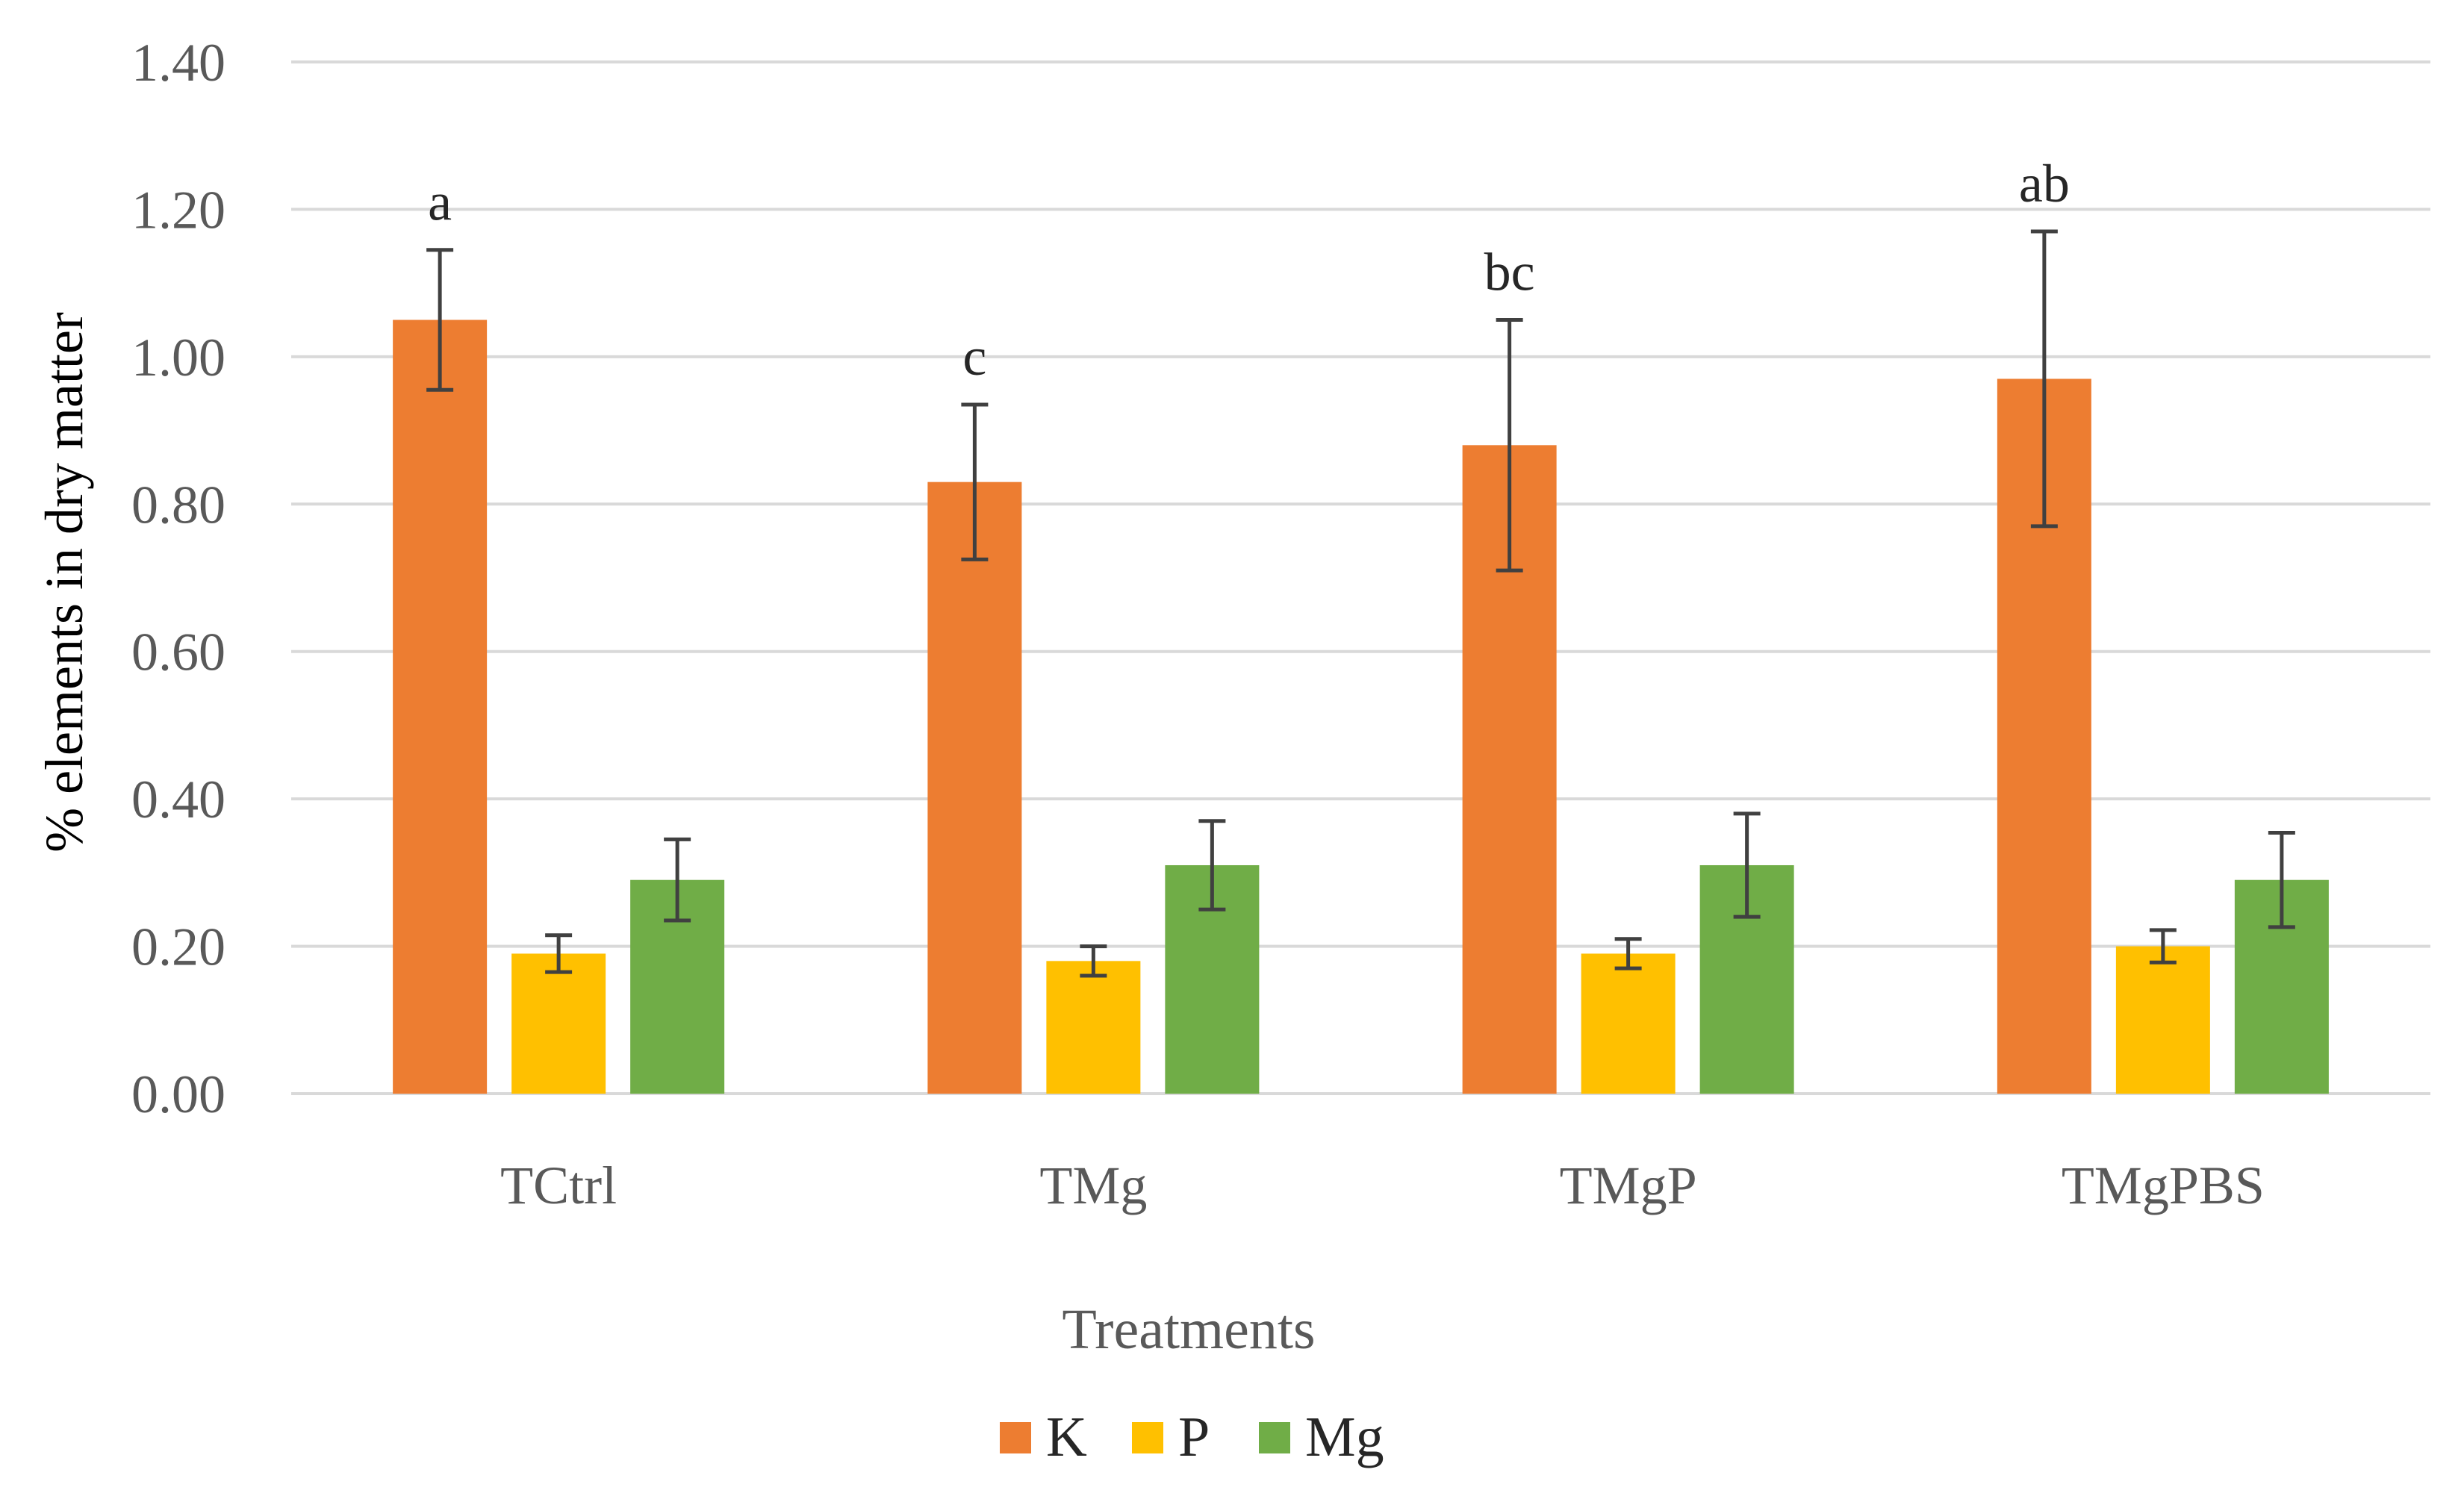 Image resolution: width=2464 pixels, height=1502 pixels. Describe the element at coordinates (974, 357) in the screenshot. I see `significance-letter: c` at that location.